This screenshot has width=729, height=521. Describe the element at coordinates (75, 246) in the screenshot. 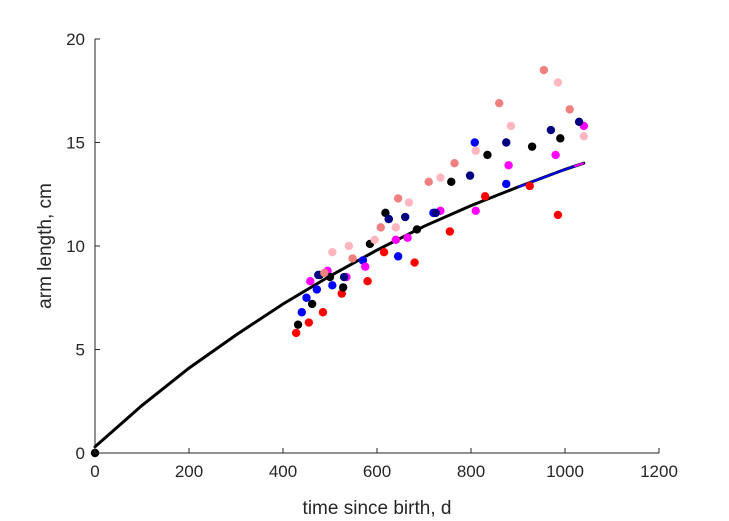

I see `y-tick-label: 10` at that location.